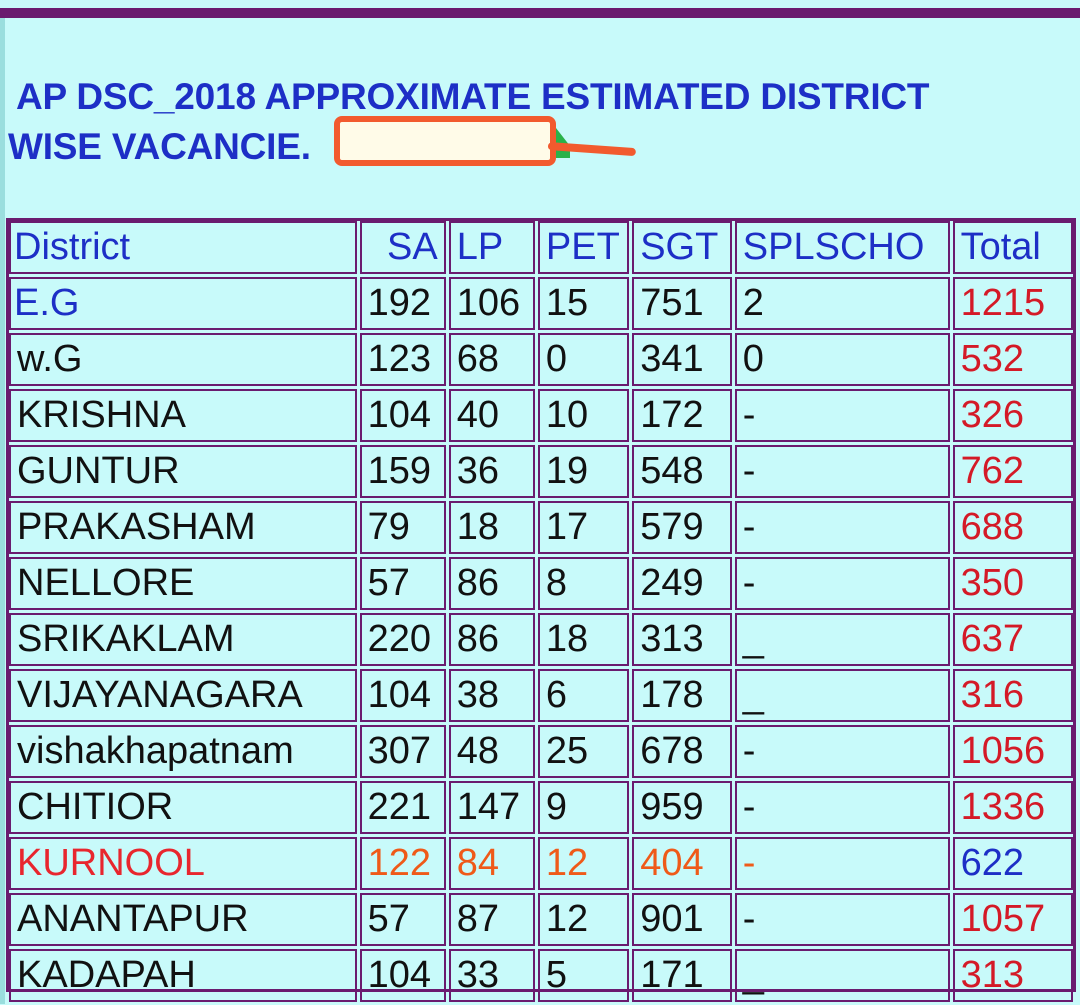 The width and height of the screenshot is (1080, 1005). What do you see at coordinates (402, 639) in the screenshot?
I see `cell-sa: 220` at bounding box center [402, 639].